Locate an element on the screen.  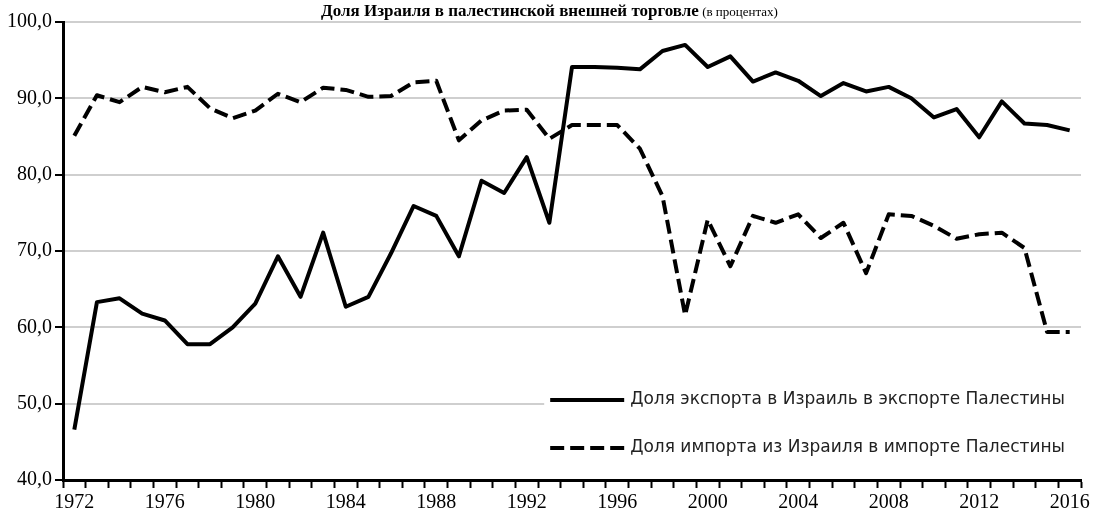
y-tick-label: 100,0 is located at coordinates (29, 20).